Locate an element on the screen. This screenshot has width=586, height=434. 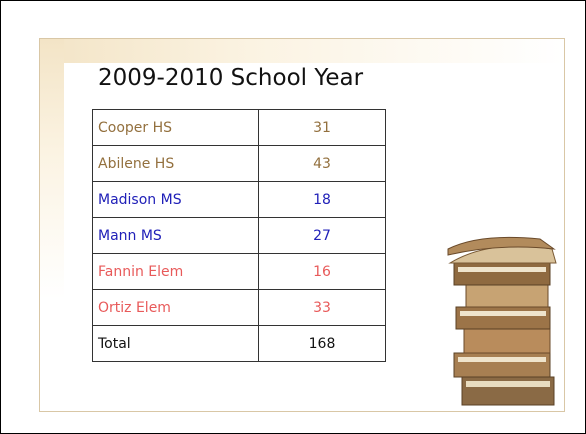
count: 16 is located at coordinates (322, 271).